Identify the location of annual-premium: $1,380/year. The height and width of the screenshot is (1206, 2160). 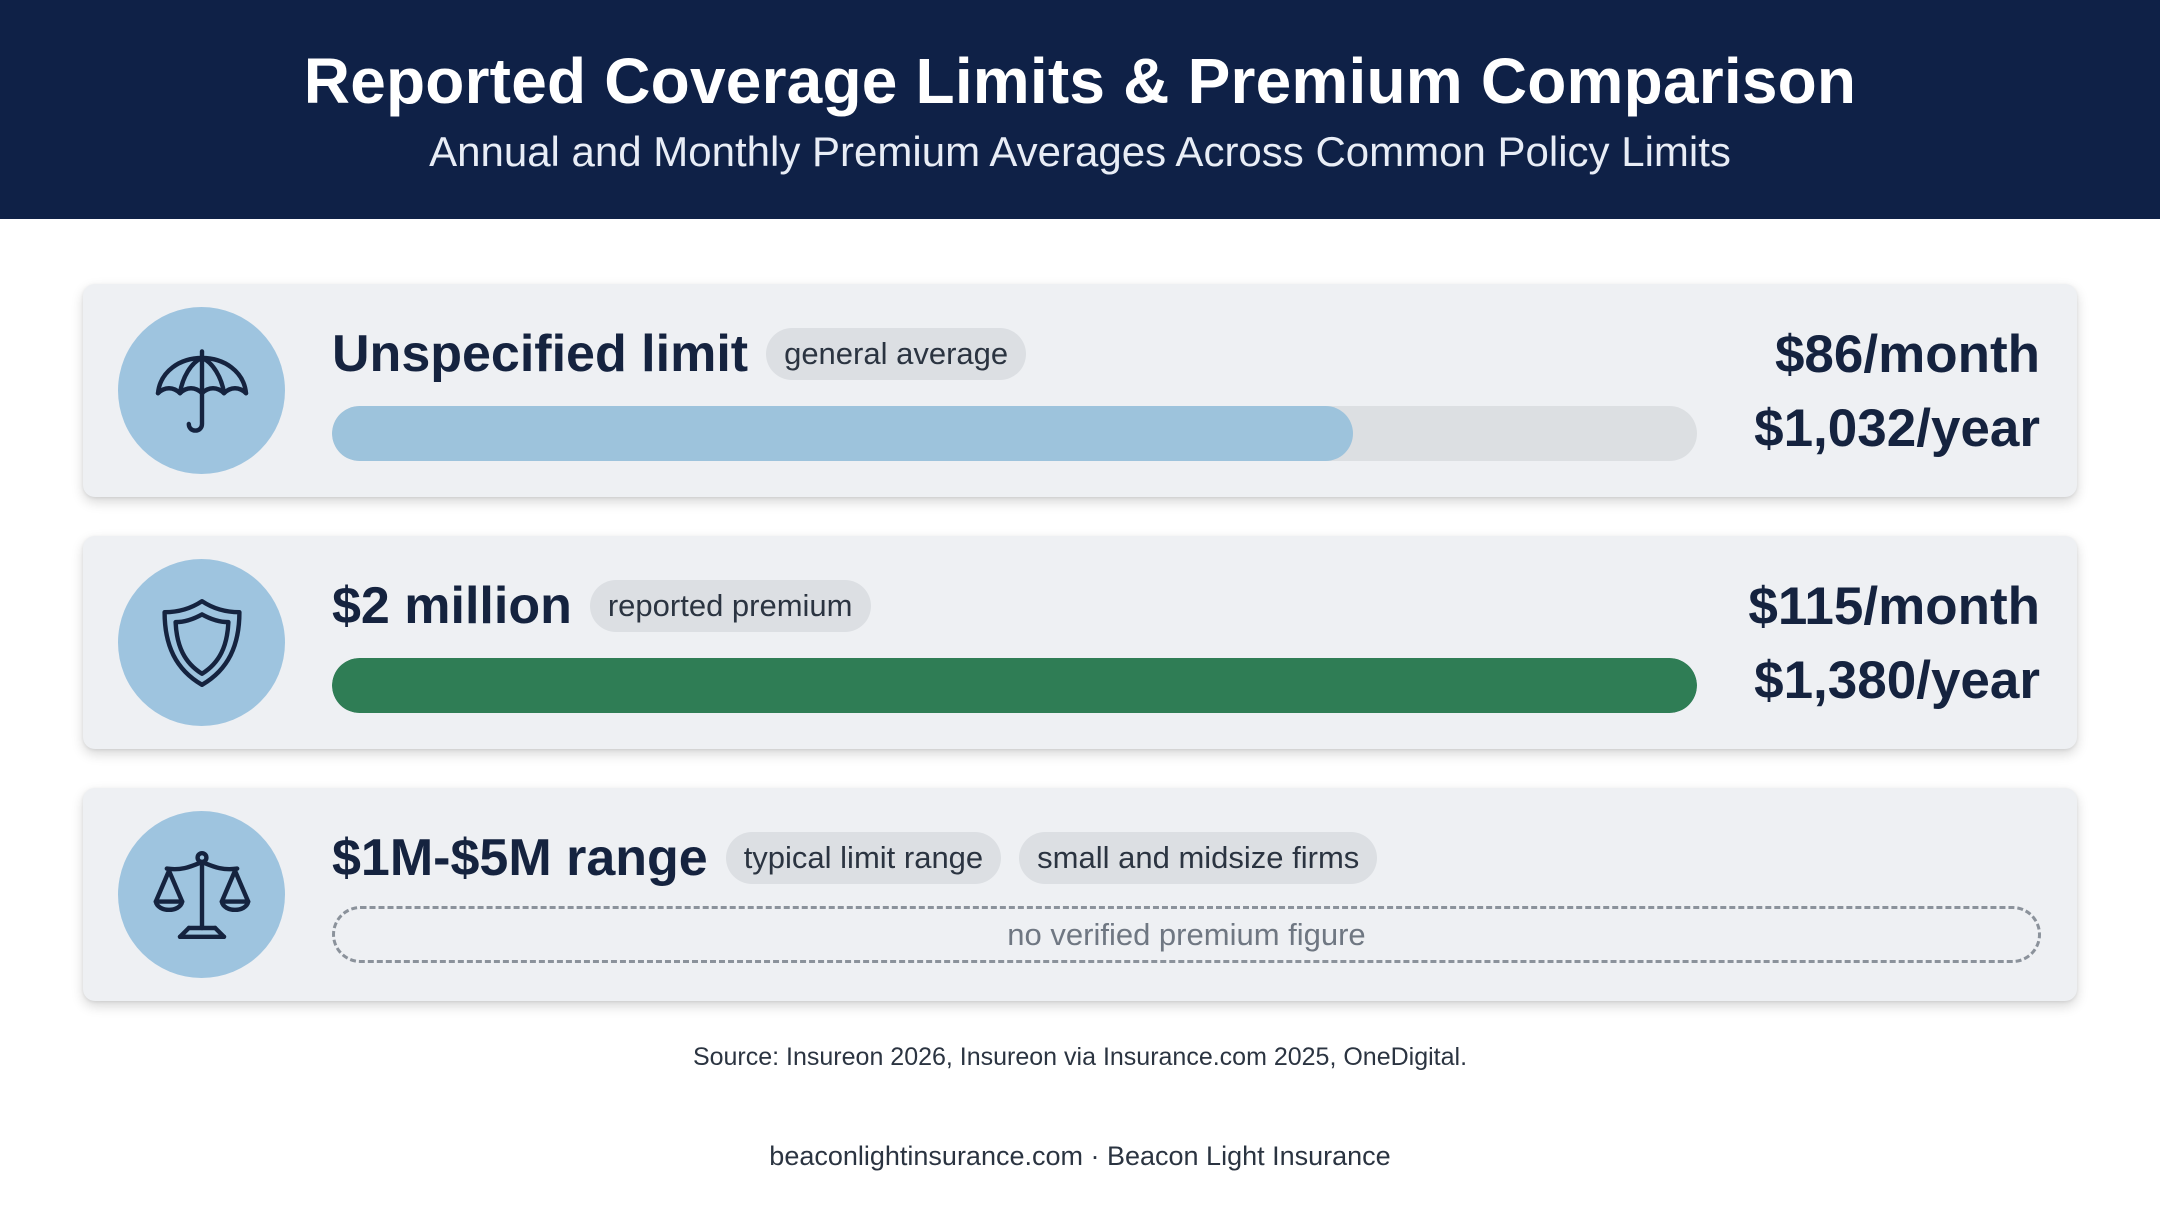
(1897, 680).